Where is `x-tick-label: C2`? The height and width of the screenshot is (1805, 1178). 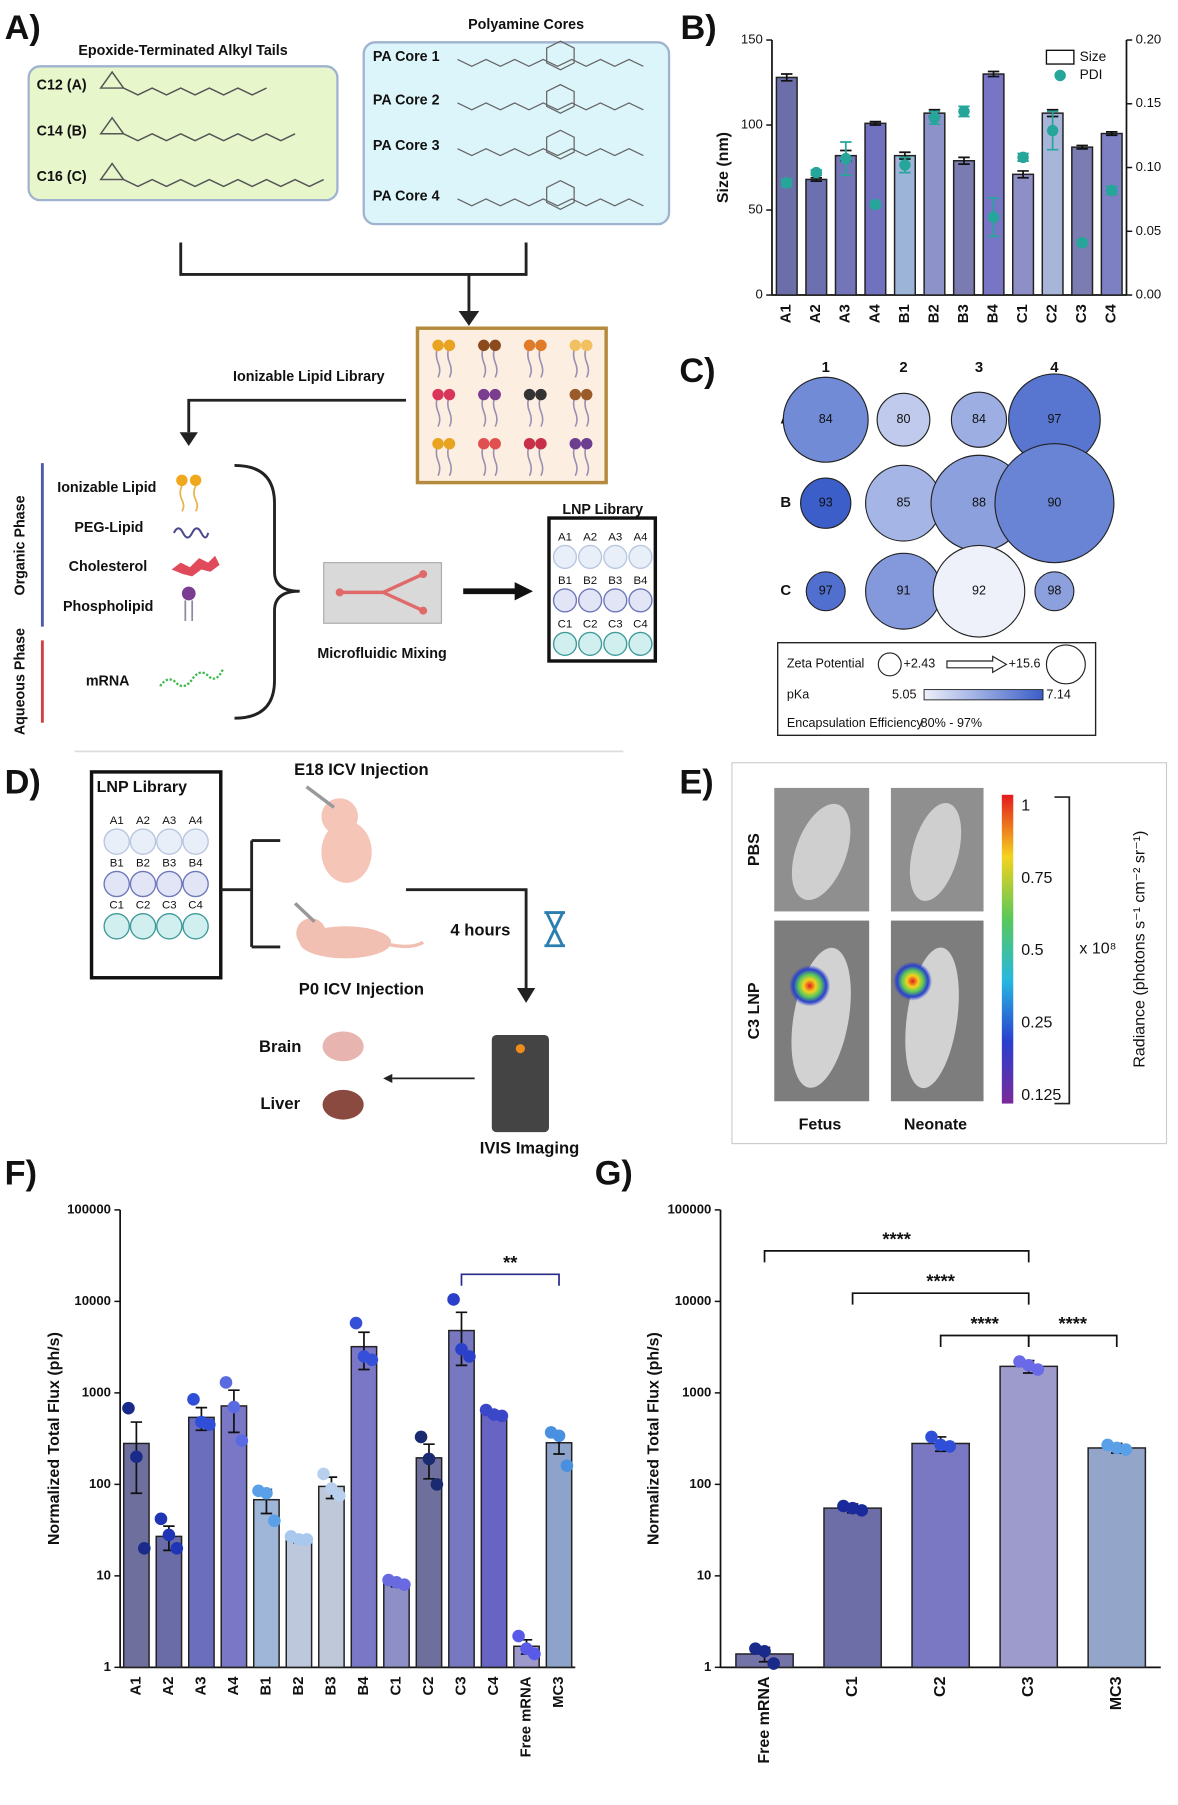 x-tick-label: C2 is located at coordinates (1053, 313).